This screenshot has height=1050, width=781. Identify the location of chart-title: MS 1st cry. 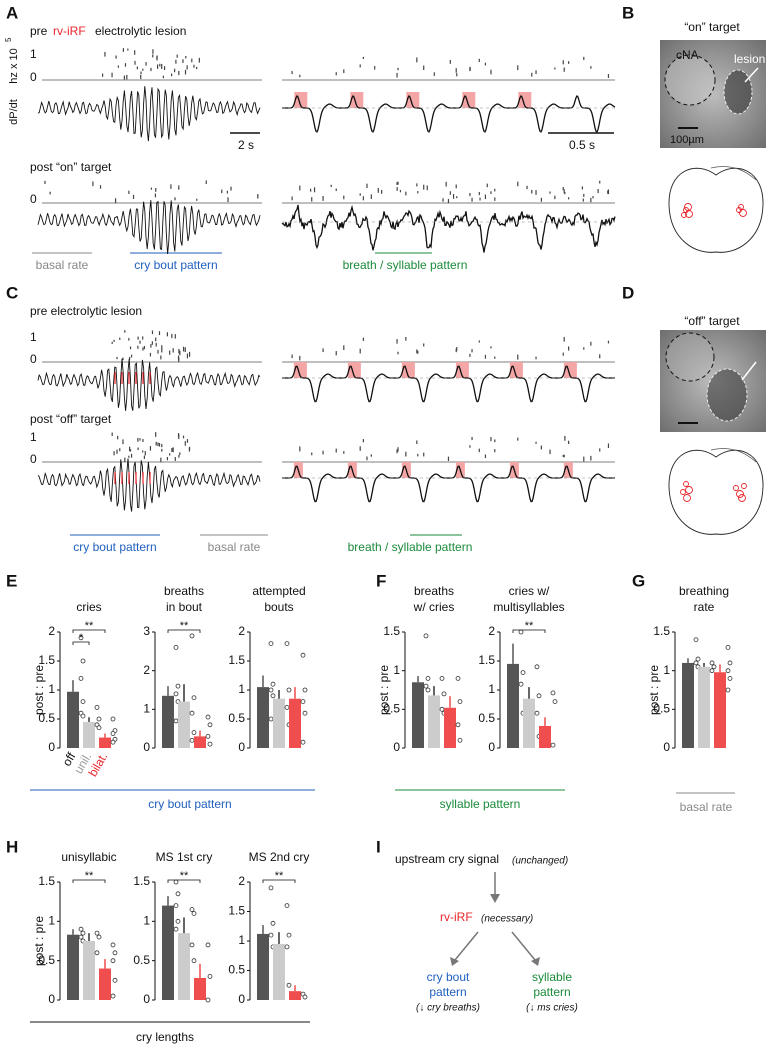
(184, 857).